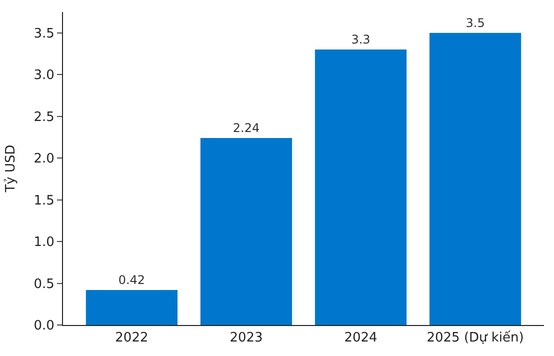 The image size is (554, 356). What do you see at coordinates (11, 169) in the screenshot?
I see `y-axis-title: Tỷ USD` at bounding box center [11, 169].